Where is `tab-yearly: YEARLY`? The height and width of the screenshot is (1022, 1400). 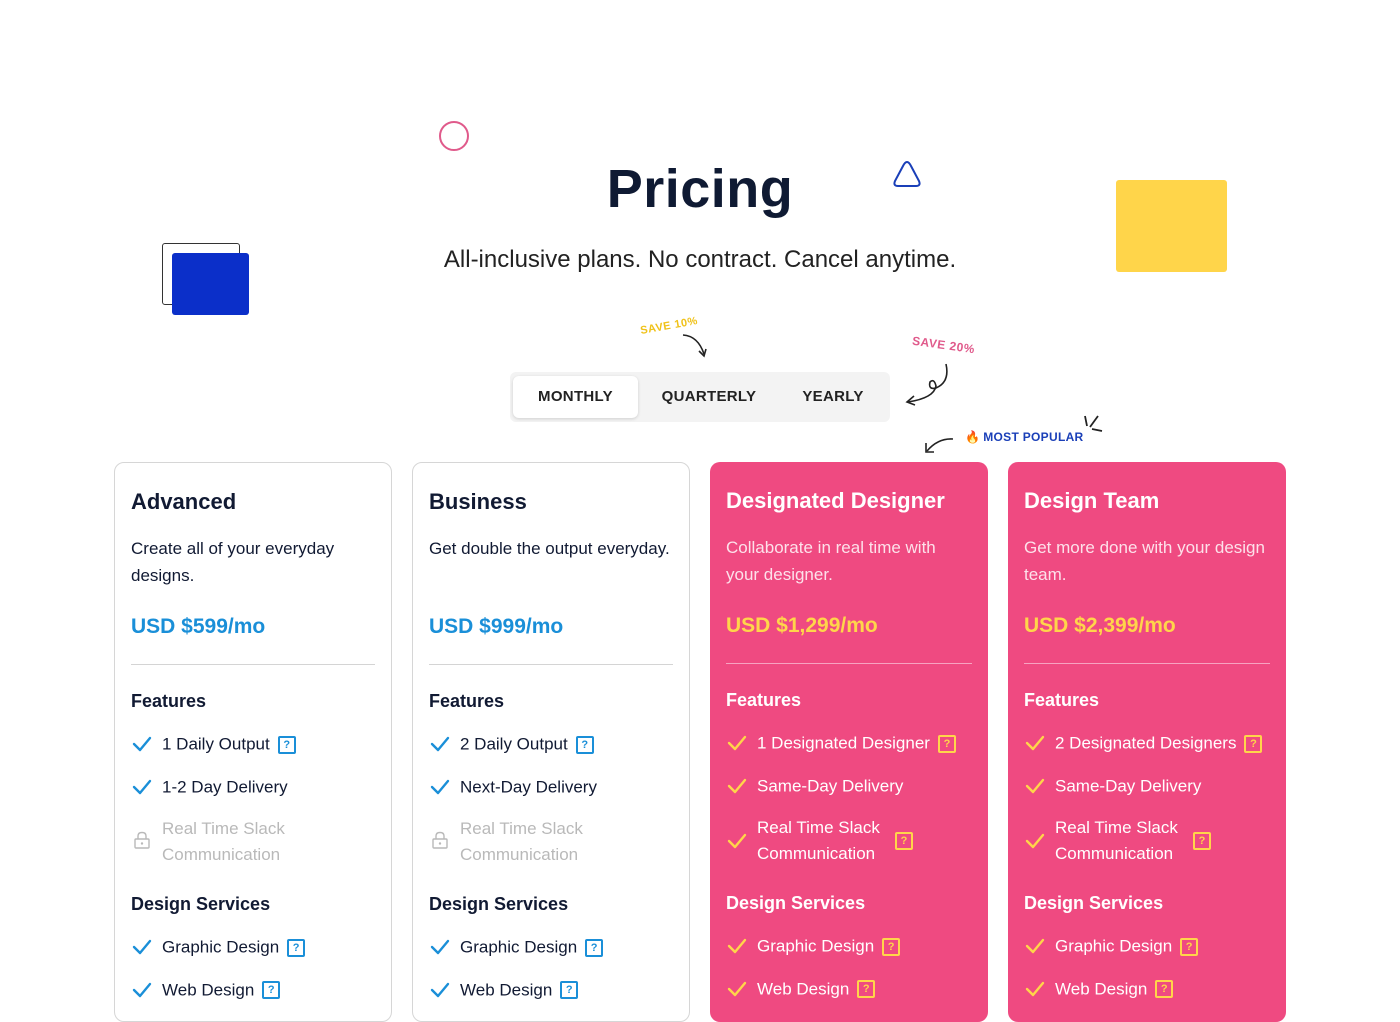 tab-yearly: YEARLY is located at coordinates (833, 396).